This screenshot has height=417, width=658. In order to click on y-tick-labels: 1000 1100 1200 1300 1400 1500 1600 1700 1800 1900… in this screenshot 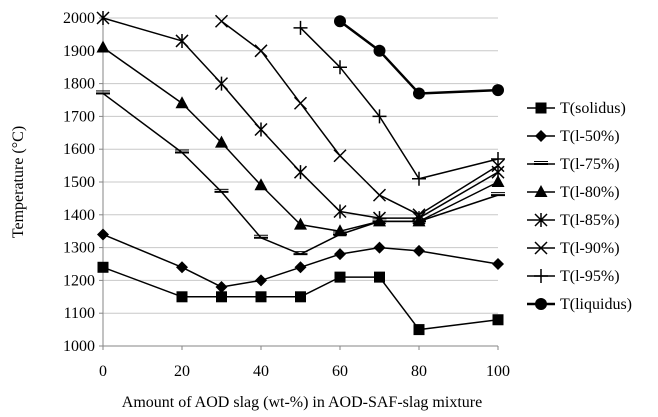, I will do `click(79, 182)`.